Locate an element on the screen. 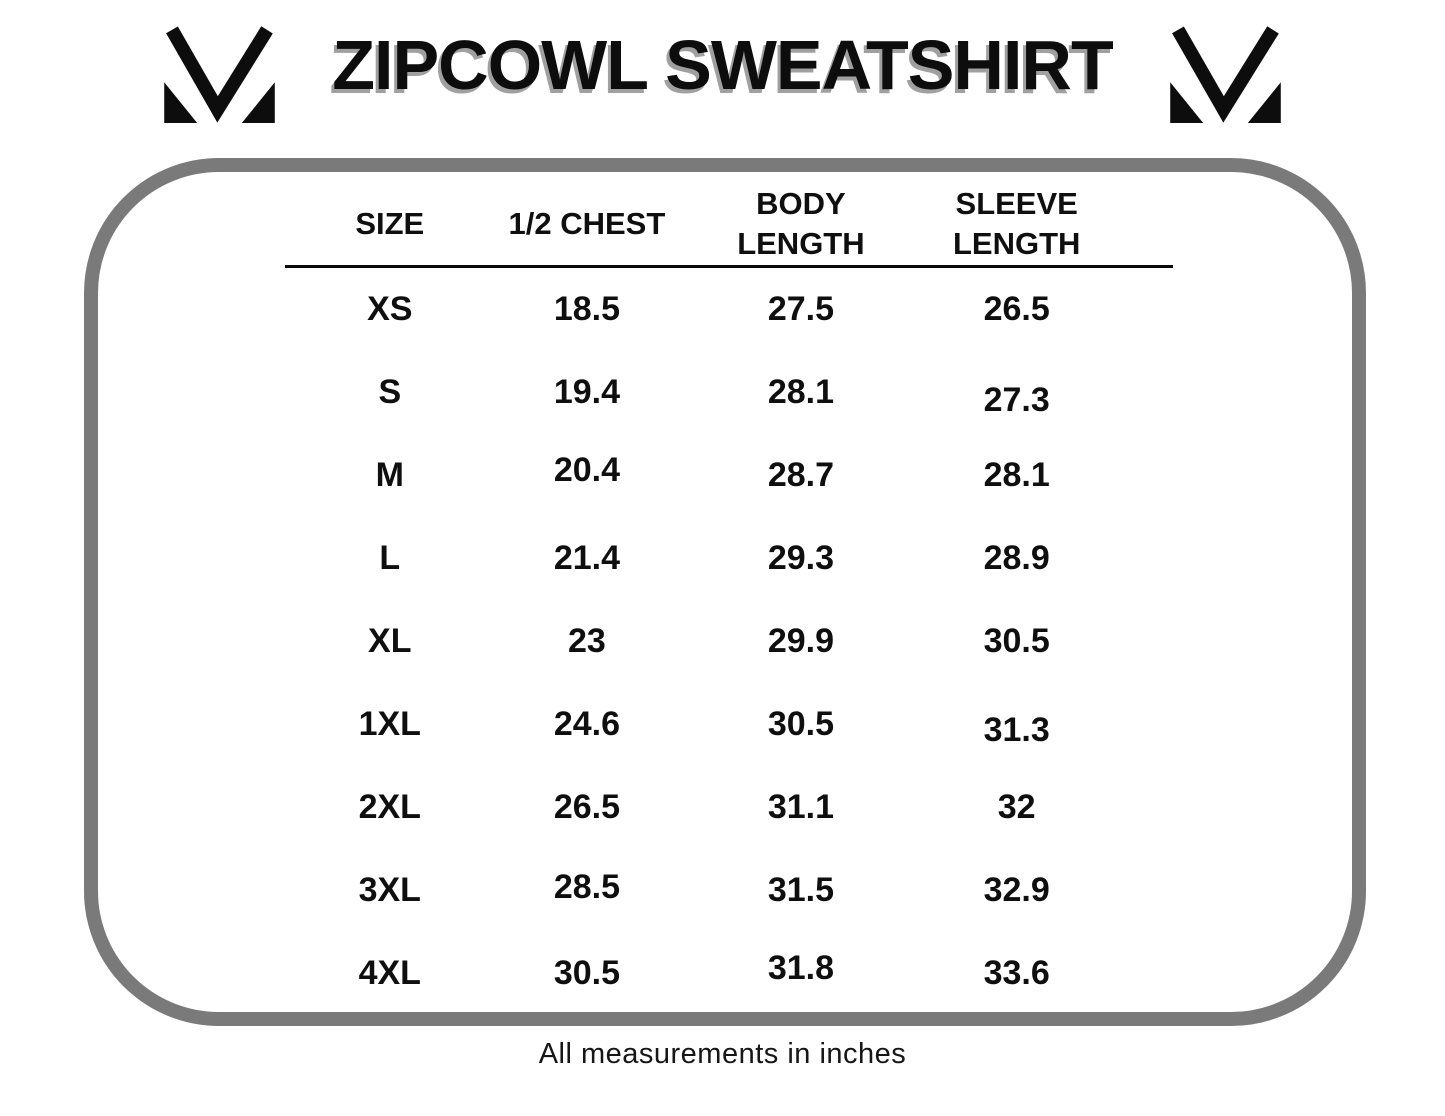  cell-sleeve-length: 26.5 is located at coordinates (1016, 309).